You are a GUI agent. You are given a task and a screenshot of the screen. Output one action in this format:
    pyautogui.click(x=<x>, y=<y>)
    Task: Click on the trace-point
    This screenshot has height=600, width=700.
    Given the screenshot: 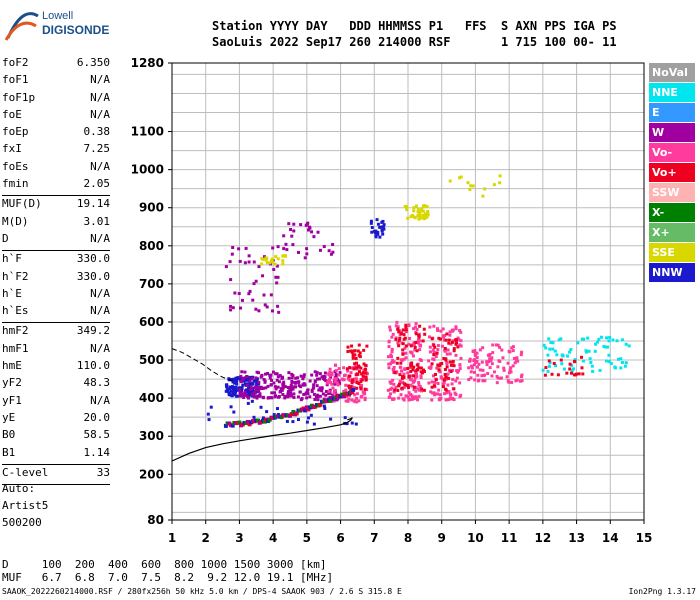 What is the action you would take?
    pyautogui.click(x=239, y=422)
    